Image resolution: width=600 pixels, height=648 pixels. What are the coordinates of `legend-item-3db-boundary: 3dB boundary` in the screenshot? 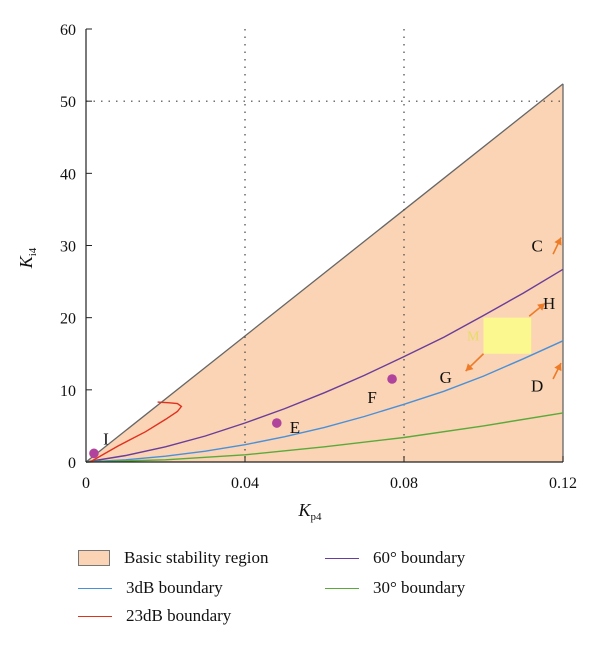 It's located at (150, 588).